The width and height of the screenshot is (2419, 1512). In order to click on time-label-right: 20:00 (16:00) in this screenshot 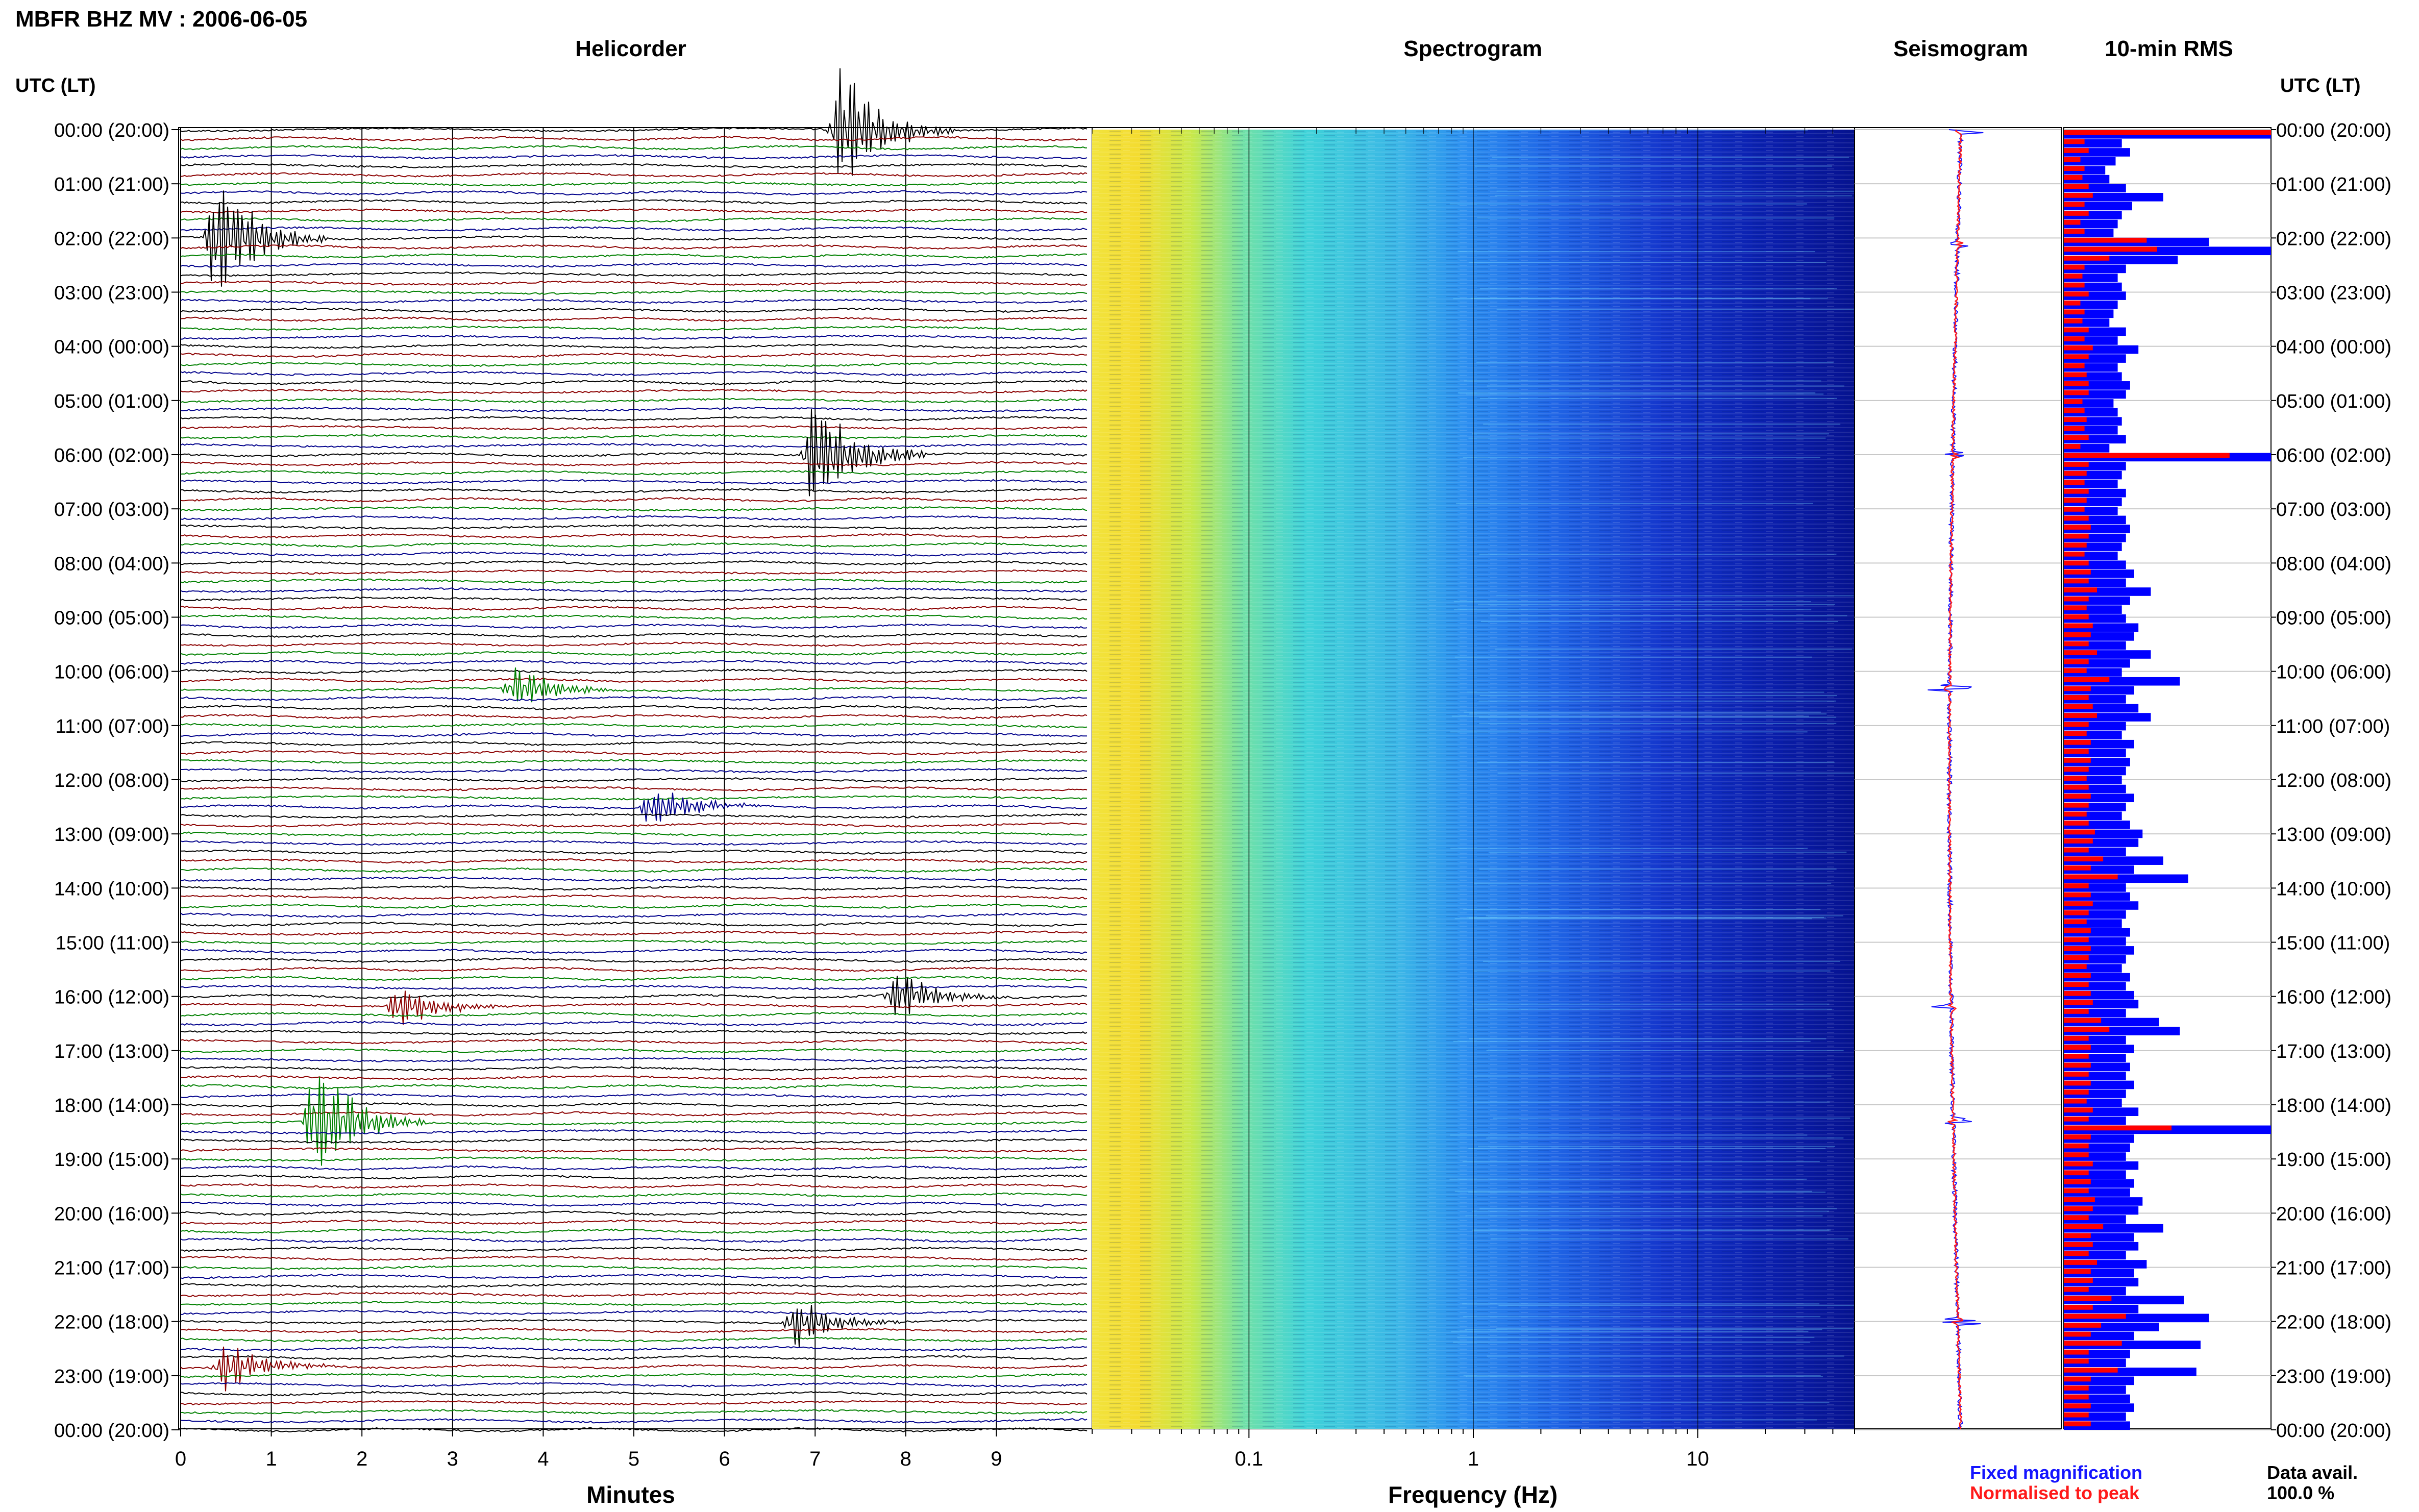, I will do `click(2333, 1214)`.